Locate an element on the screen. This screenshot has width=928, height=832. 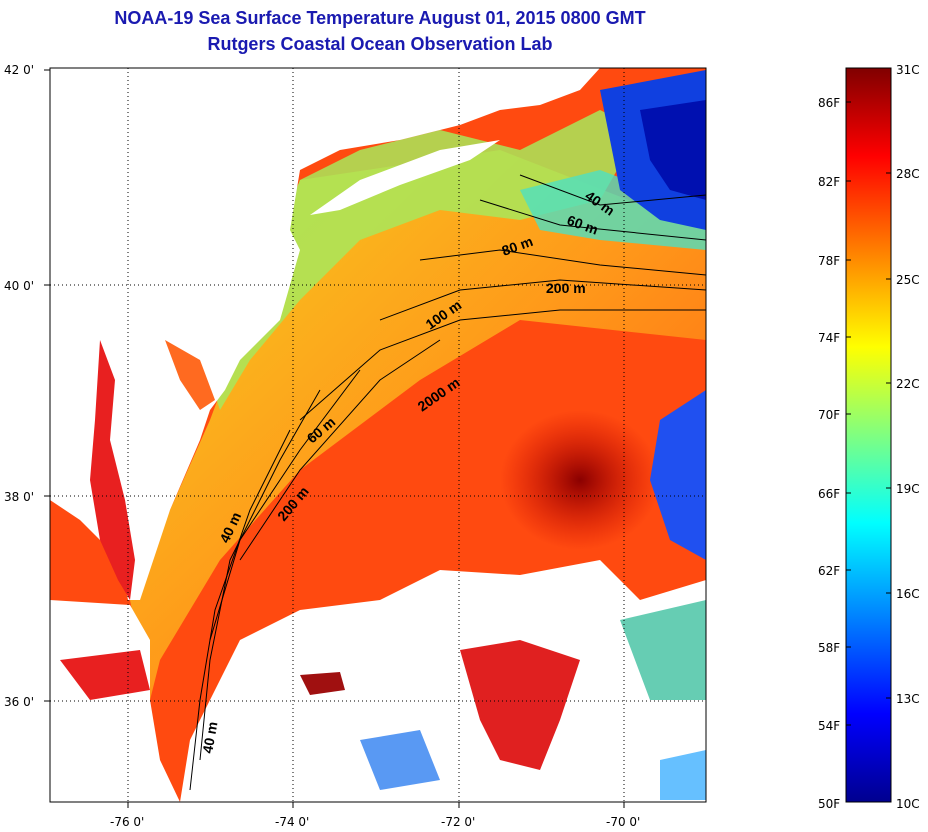
lon-tick-label: -74 0' is located at coordinates (292, 822).